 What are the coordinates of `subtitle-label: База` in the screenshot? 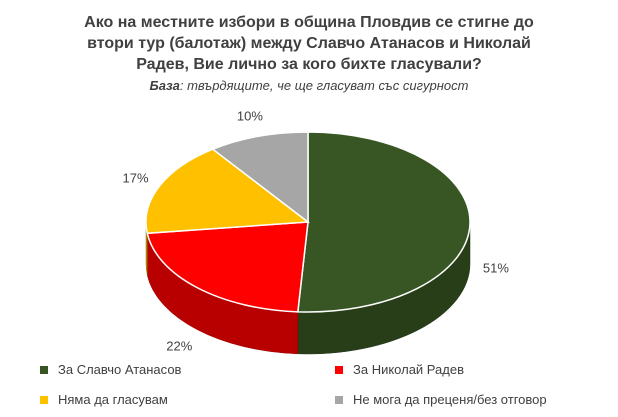 It's located at (164, 85).